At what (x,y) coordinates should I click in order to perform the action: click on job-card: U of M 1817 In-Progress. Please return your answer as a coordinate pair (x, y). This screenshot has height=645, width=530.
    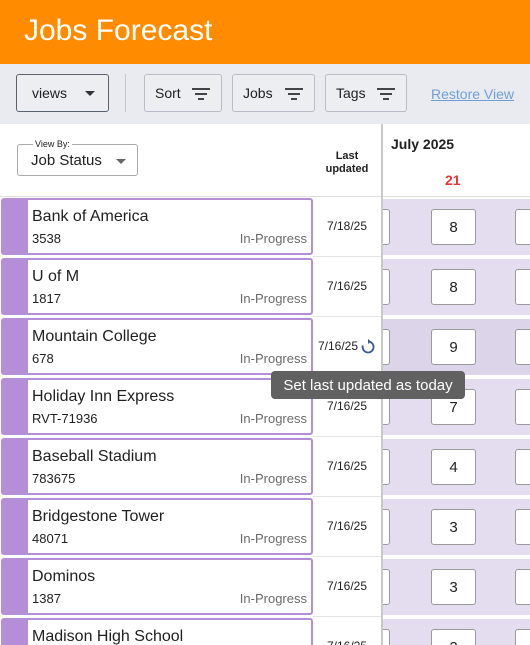
    Looking at the image, I should click on (157, 286).